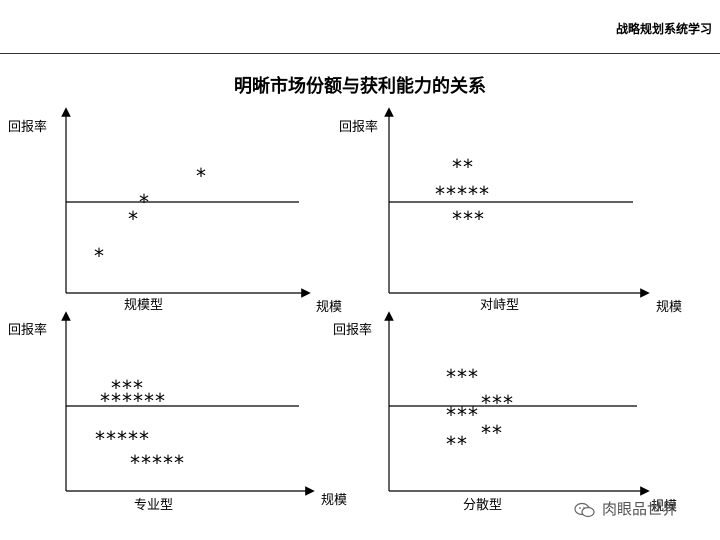  I want to click on quadrant-4-y-label: 回报率, so click(353, 330).